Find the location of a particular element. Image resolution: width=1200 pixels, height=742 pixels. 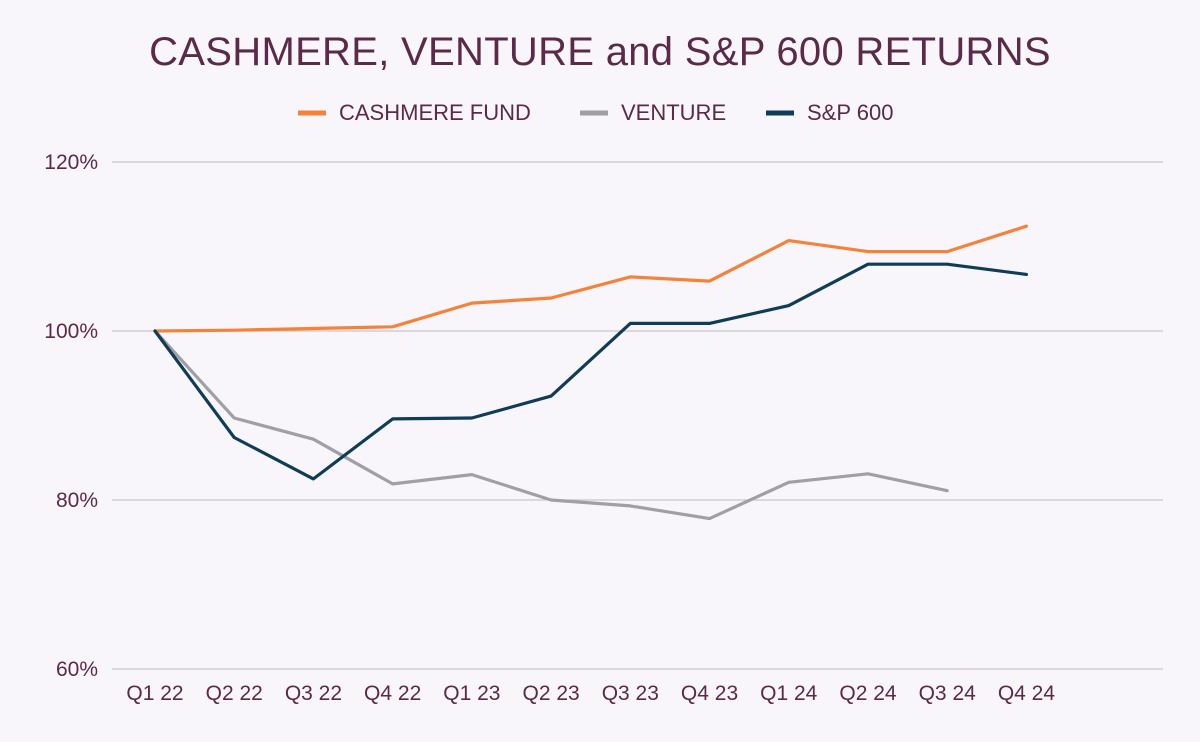

chart-title: CASHMERE, VENTURE and S&P 600 RETURNS is located at coordinates (600, 52).